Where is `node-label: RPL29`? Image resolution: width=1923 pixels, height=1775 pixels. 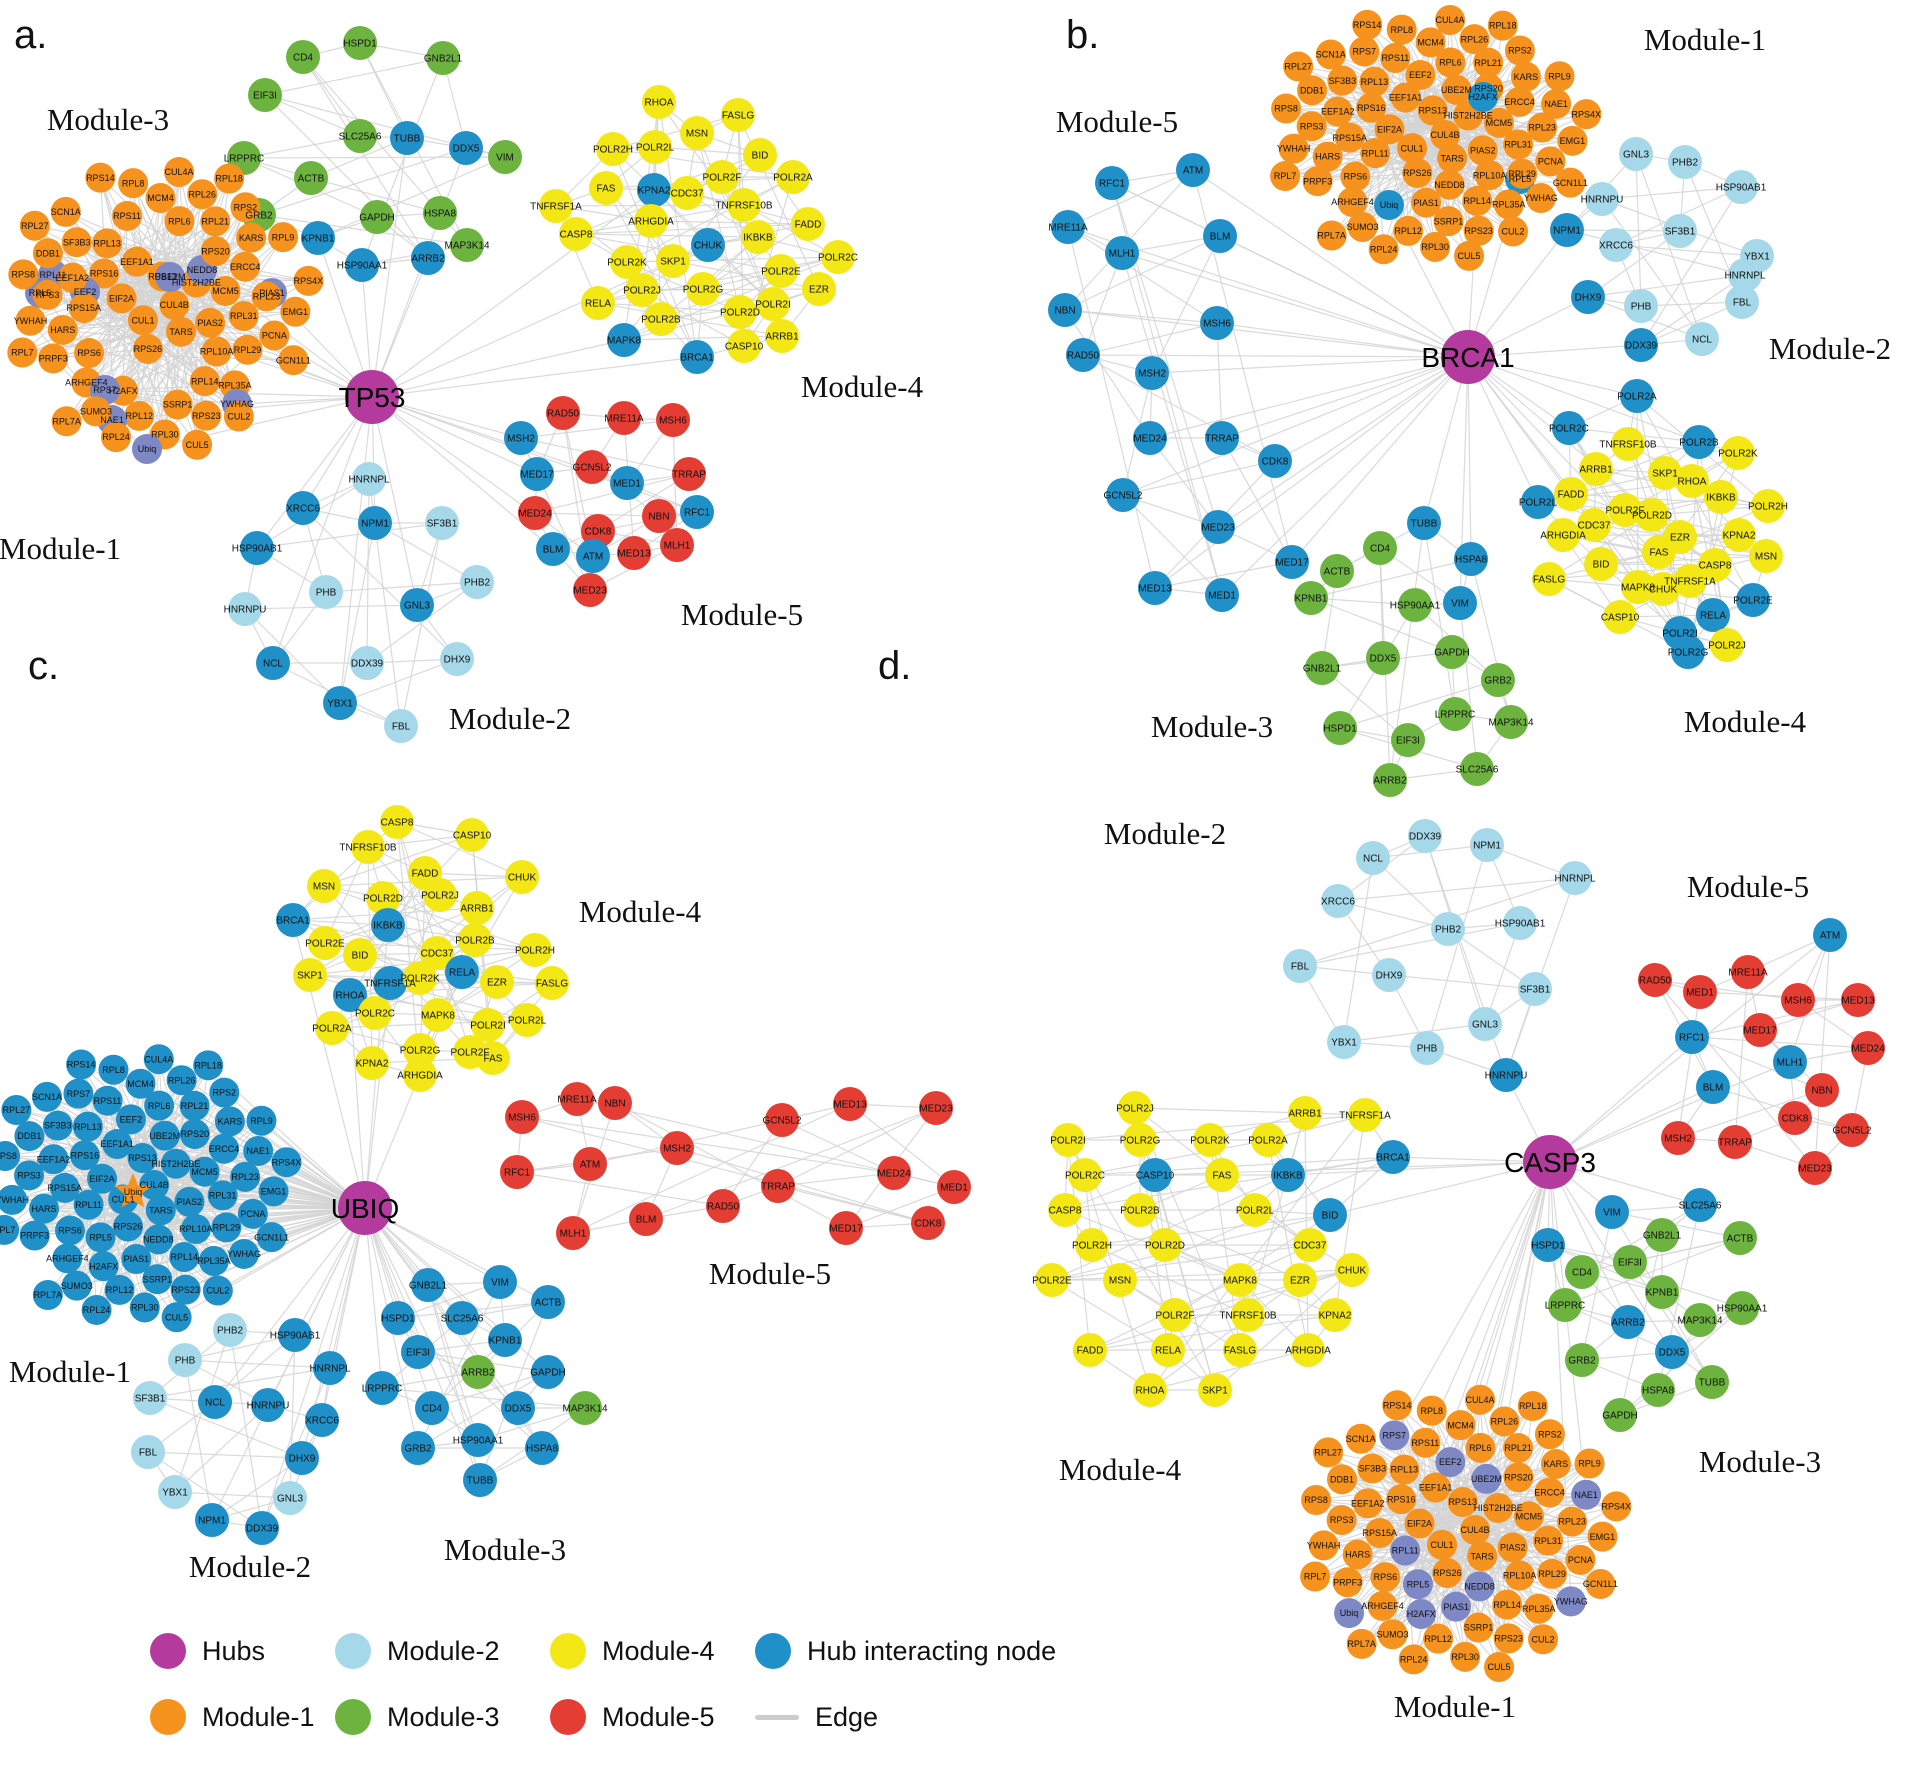 node-label: RPL29 is located at coordinates (227, 1228).